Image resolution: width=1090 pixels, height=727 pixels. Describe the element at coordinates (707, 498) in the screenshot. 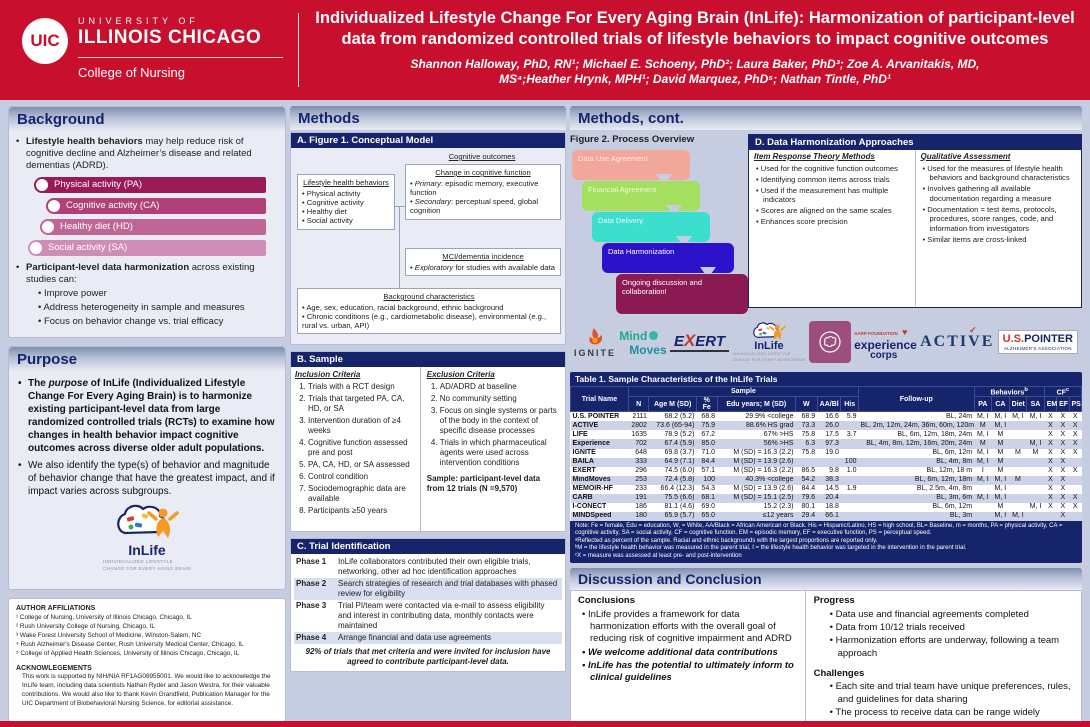

I see `table-cell: 68.1` at that location.